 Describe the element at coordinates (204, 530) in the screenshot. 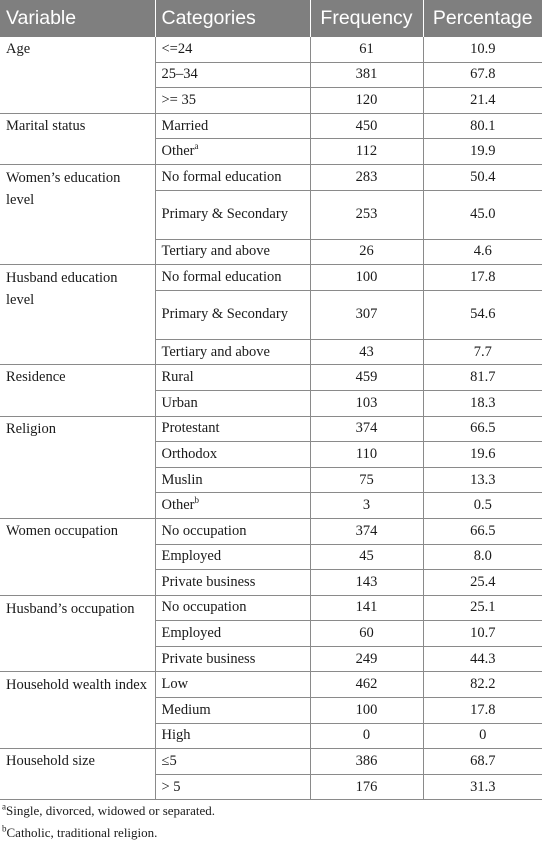

I see `category-label: No occupation` at that location.